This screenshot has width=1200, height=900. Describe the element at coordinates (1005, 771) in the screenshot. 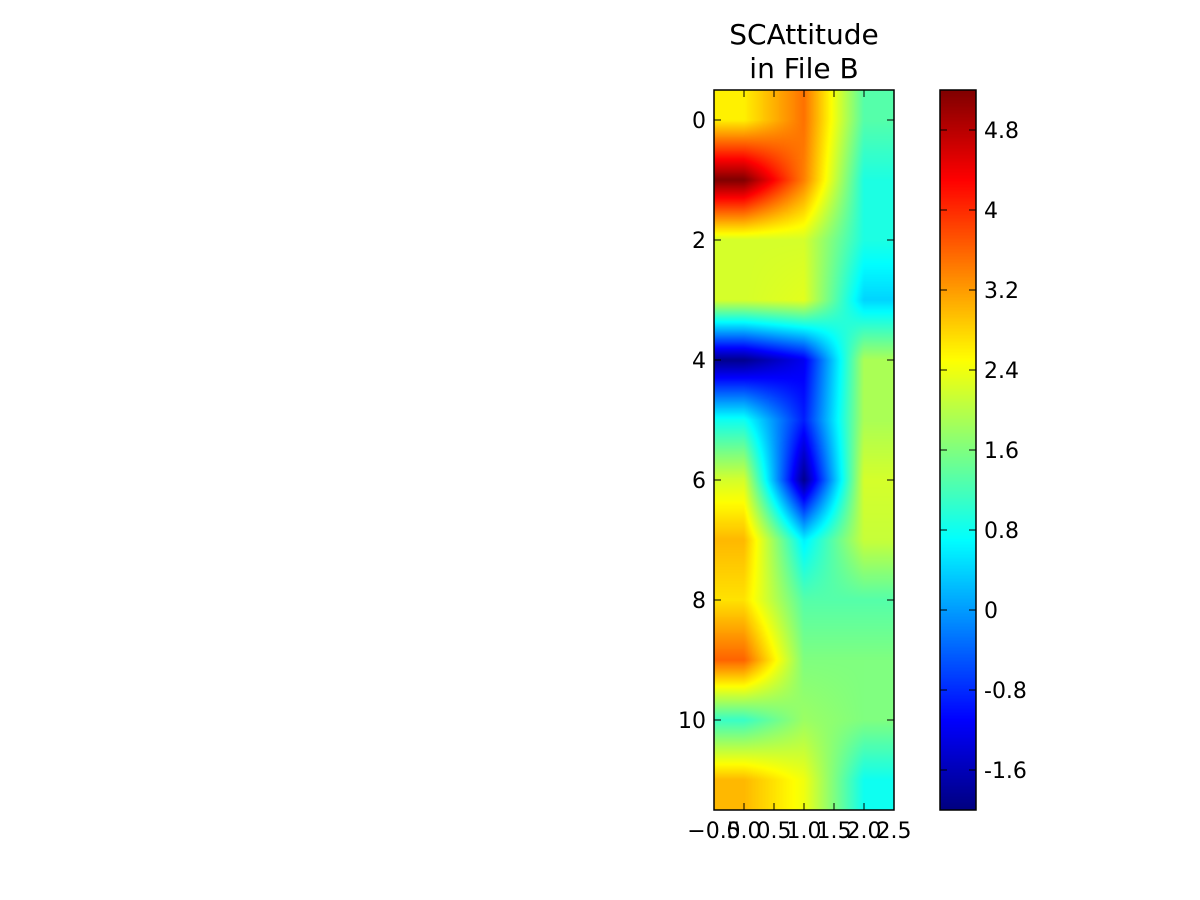

I see `colorbar-tick-label: -1.6` at that location.